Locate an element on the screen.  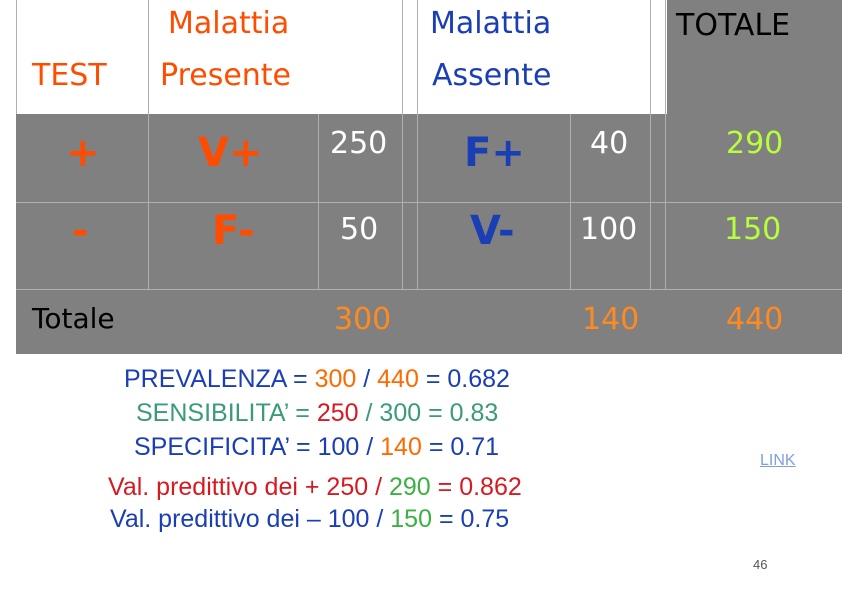
formula-result: = 0.75 is located at coordinates (471, 519).